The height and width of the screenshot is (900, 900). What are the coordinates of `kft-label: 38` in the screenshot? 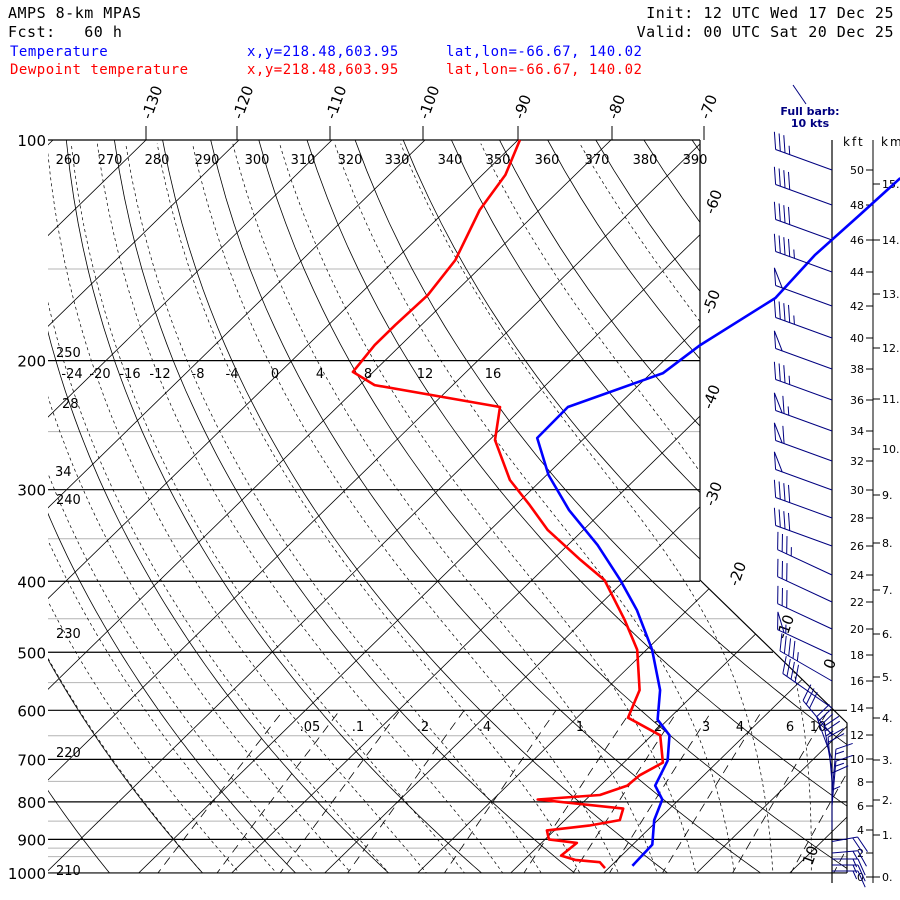 It's located at (857, 369).